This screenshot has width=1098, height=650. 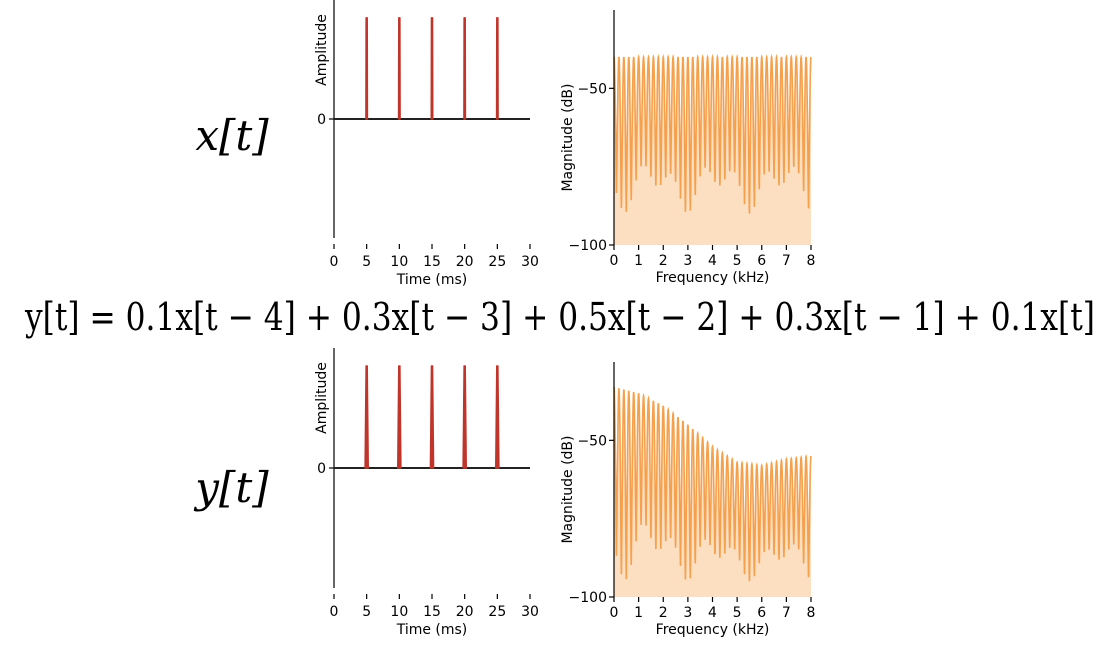 I want to click on y-time-plot: 0 0 5 10 15 20 25 30 Time (ms) Amplitude, so click(x=426, y=493).